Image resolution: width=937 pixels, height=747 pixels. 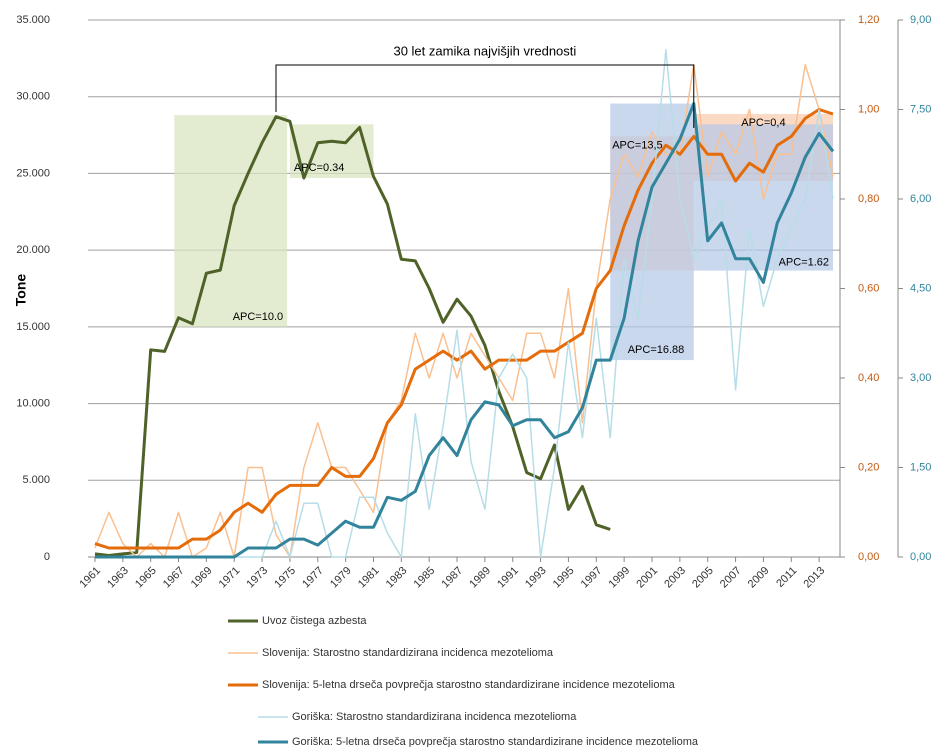 I want to click on y2-tick-label: 0,00, so click(x=868, y=557).